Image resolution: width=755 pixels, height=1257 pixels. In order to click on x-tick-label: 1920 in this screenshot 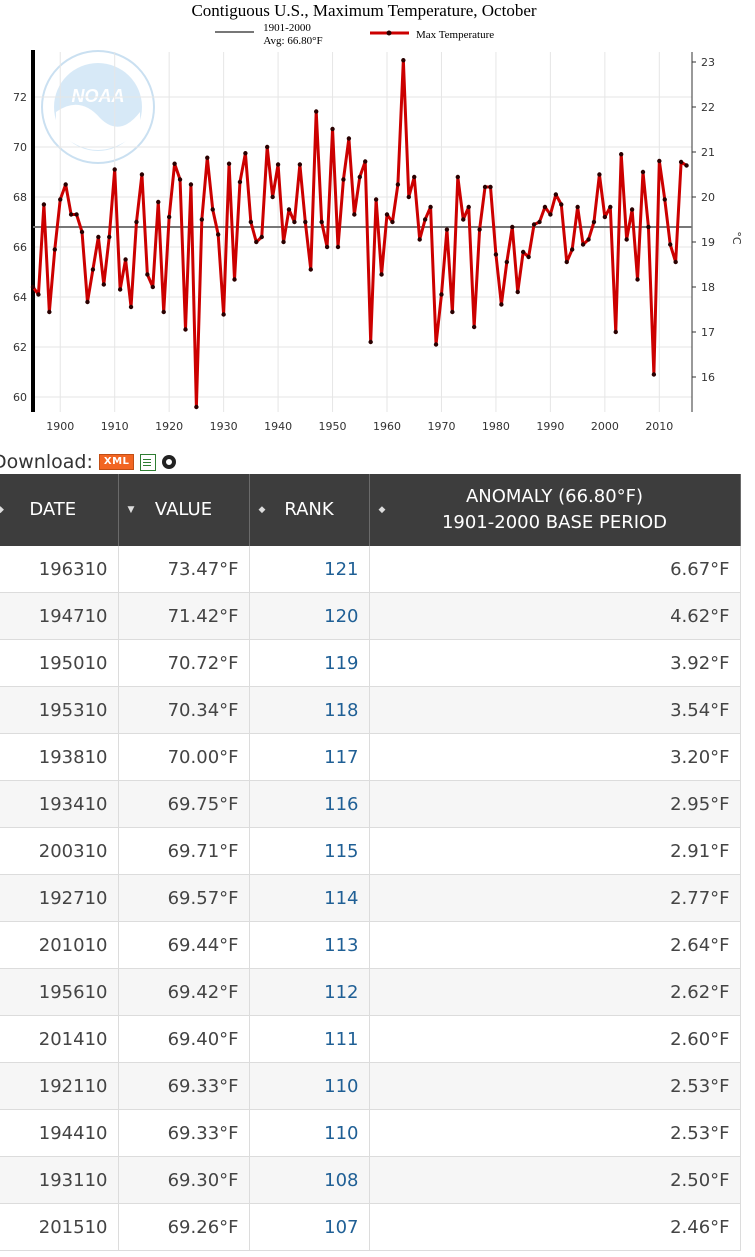, I will do `click(169, 426)`.